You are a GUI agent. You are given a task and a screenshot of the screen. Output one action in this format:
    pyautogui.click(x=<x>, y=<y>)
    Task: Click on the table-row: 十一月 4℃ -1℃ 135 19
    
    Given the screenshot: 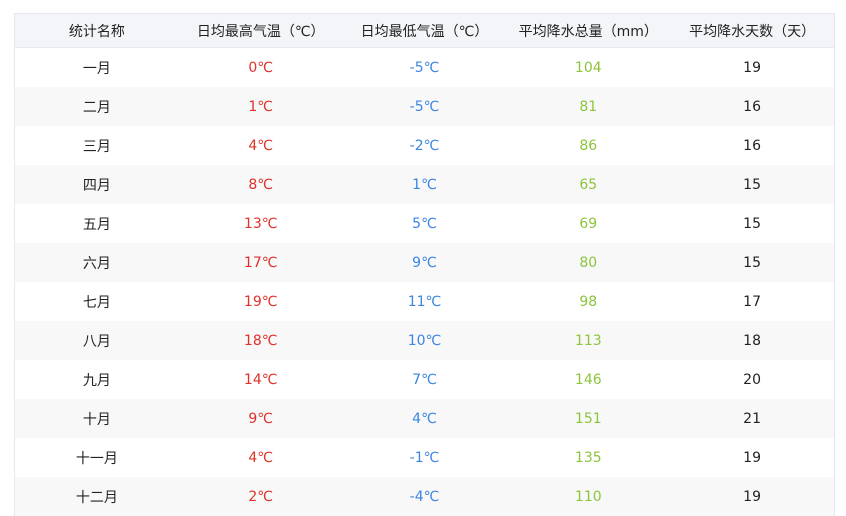 What is the action you would take?
    pyautogui.click(x=424, y=457)
    